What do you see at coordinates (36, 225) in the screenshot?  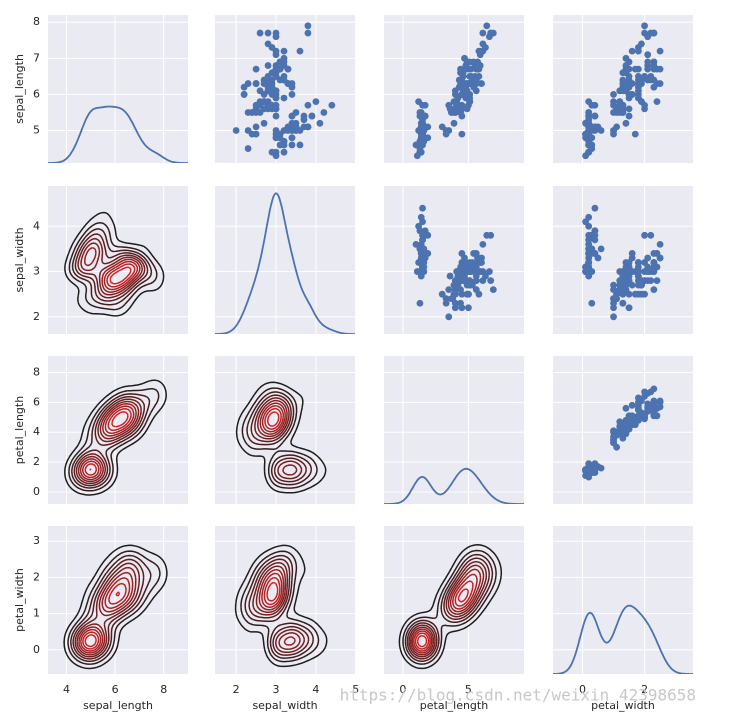 I see `y-tick-label: 4` at bounding box center [36, 225].